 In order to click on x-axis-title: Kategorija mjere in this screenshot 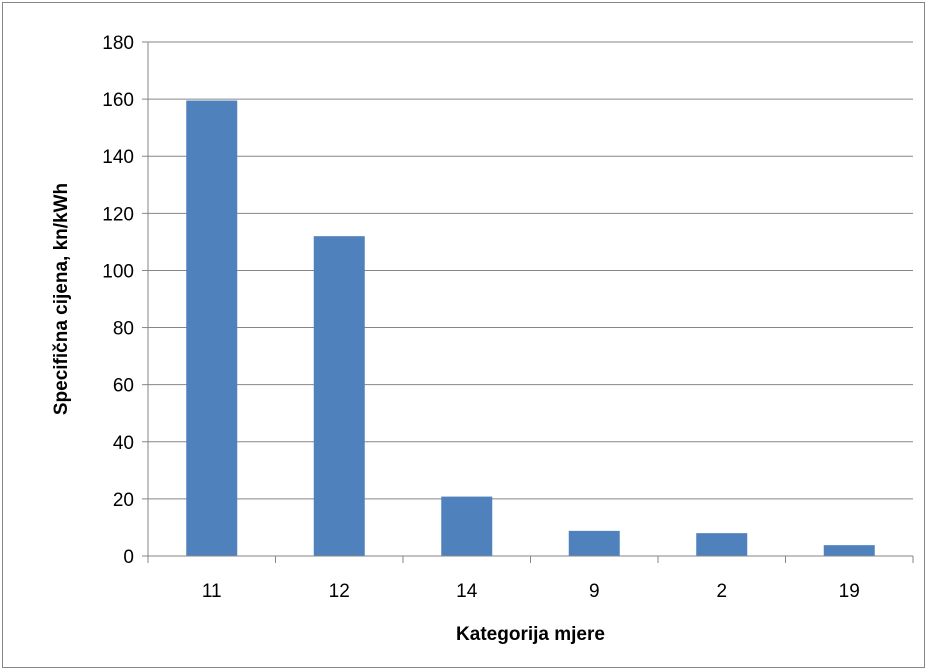, I will do `click(530, 634)`.